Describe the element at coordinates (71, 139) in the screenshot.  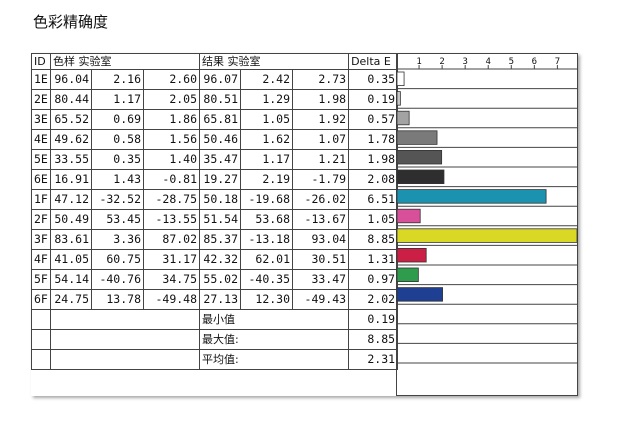
I see `sample-lab-value: 49.62` at that location.